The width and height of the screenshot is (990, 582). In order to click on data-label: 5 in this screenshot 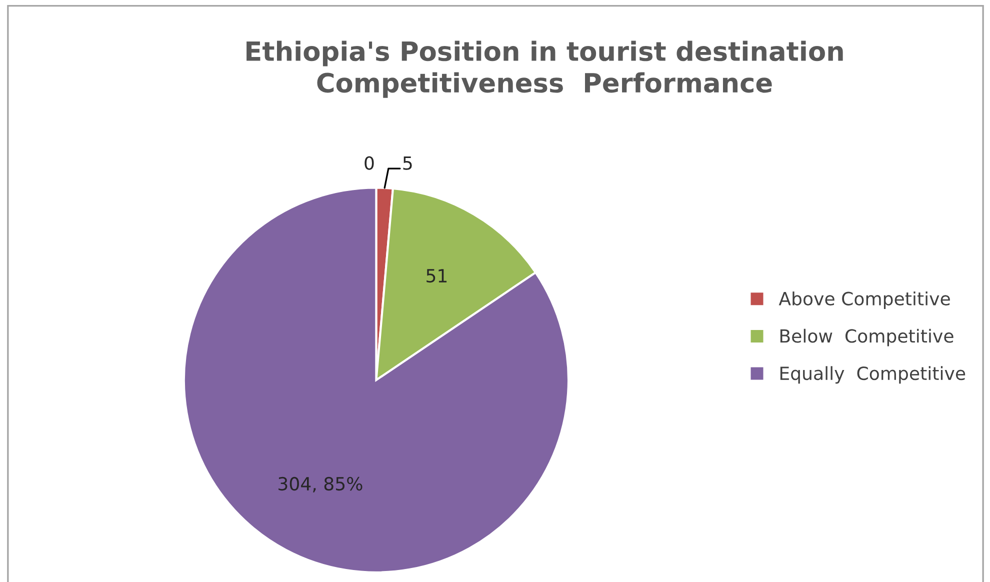, I will do `click(407, 163)`.